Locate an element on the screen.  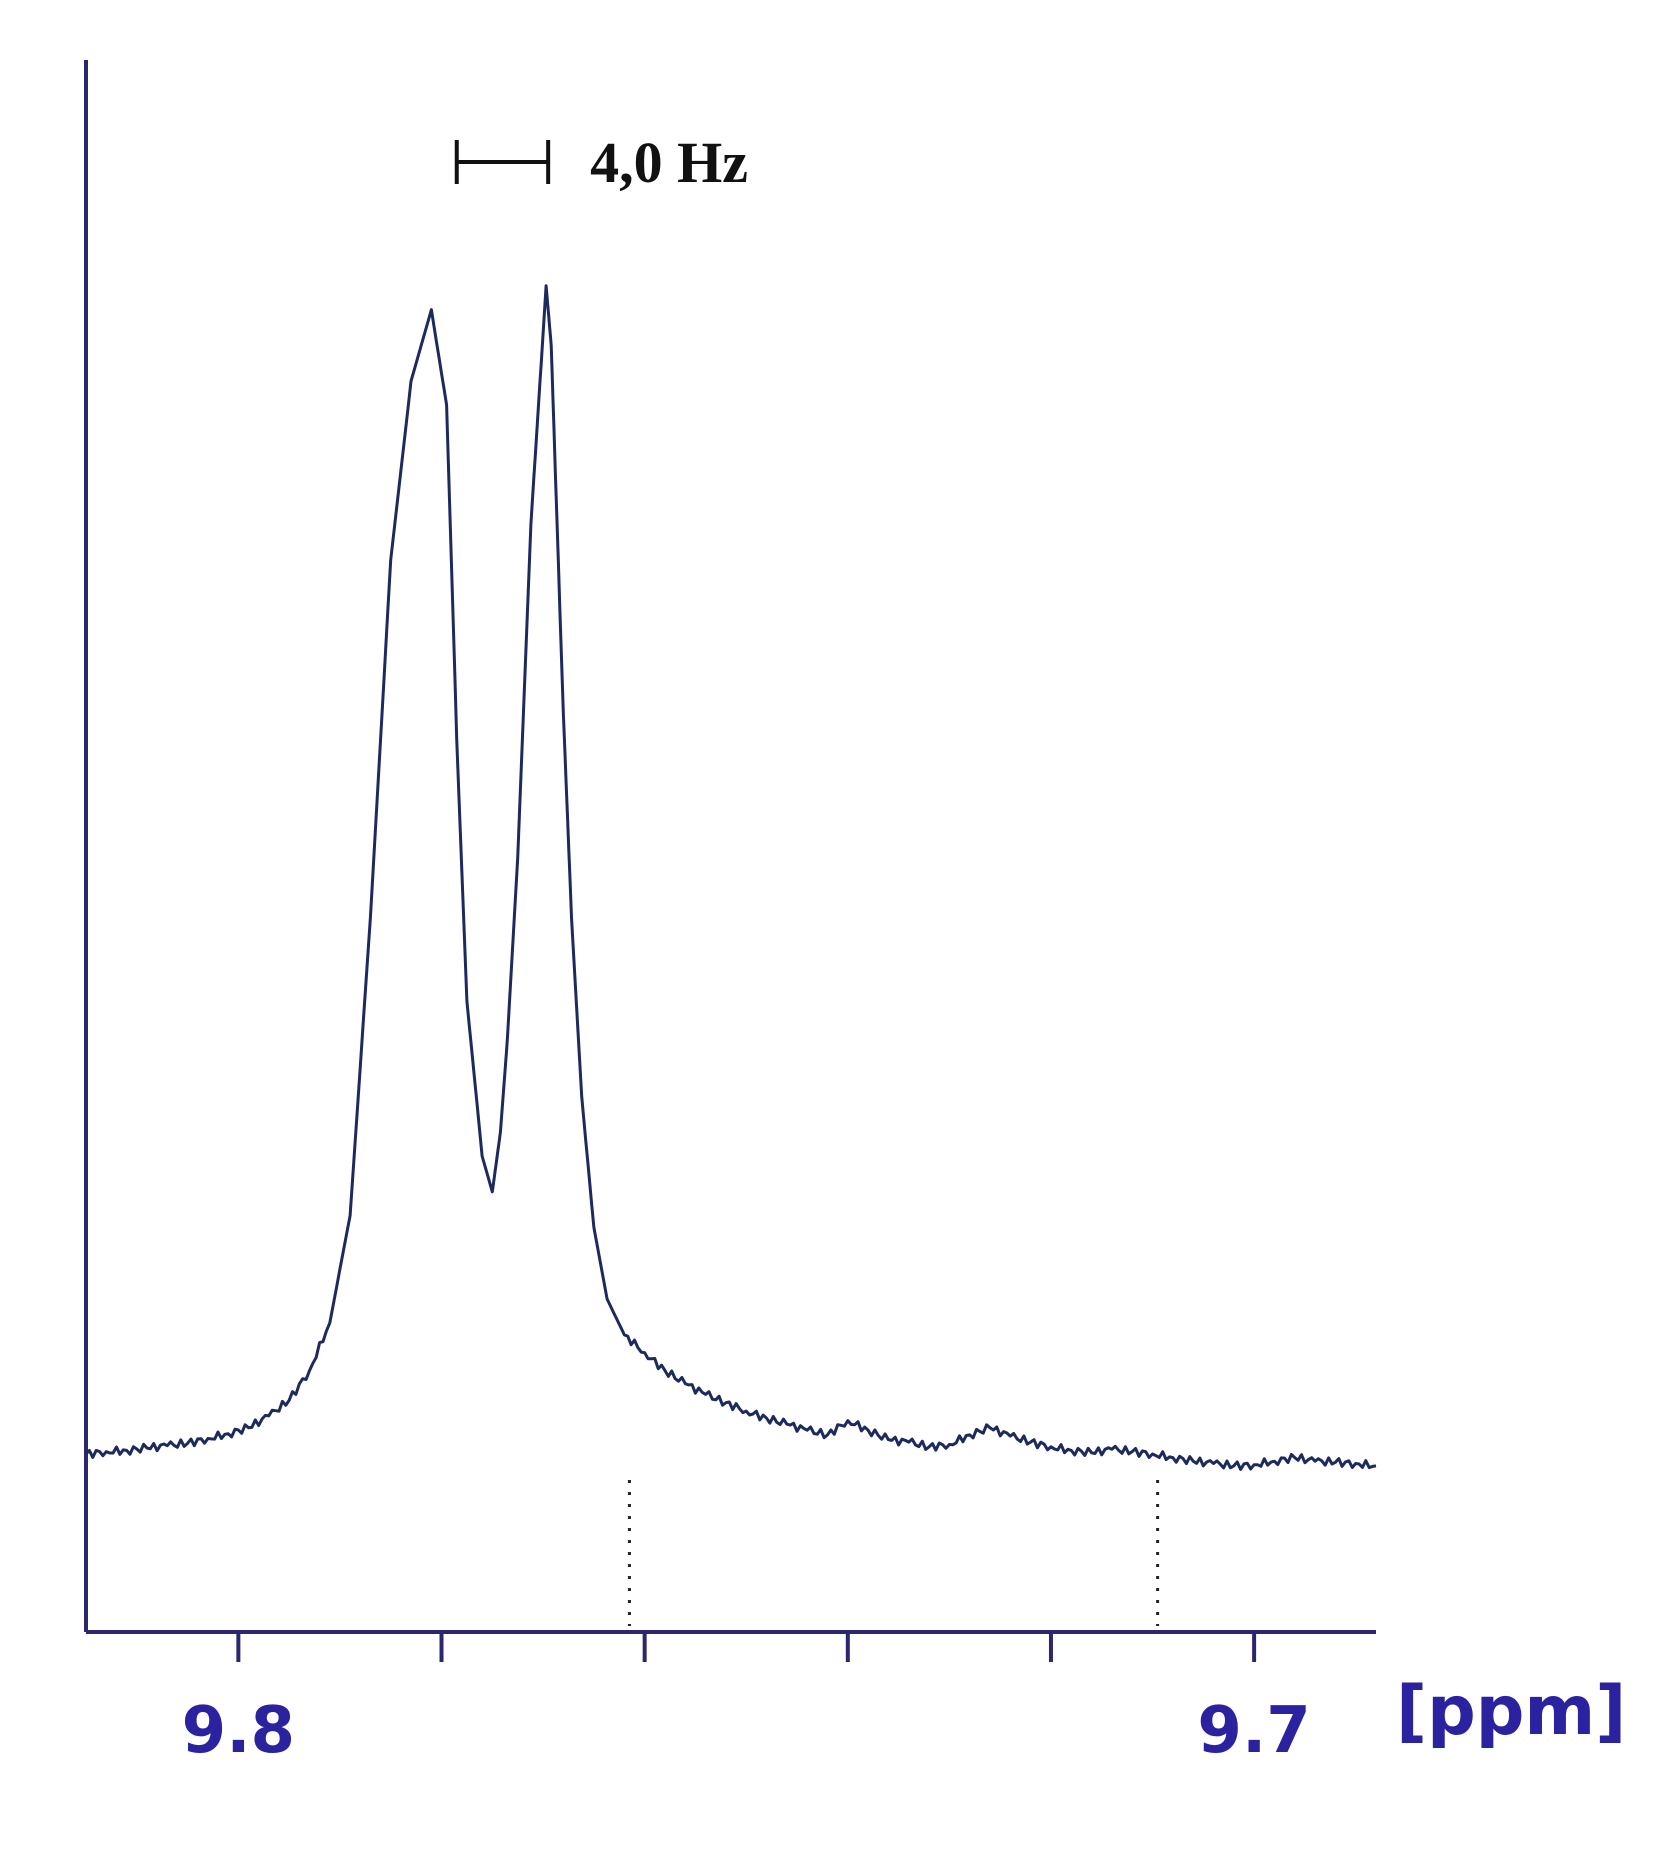
x-axis-unit-label: [ppm] is located at coordinates (1511, 1711).